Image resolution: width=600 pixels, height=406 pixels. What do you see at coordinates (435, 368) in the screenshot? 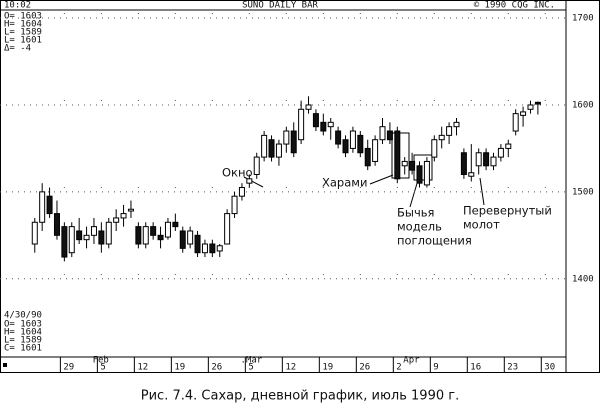
I see `x-tick-label: 9` at bounding box center [435, 368].